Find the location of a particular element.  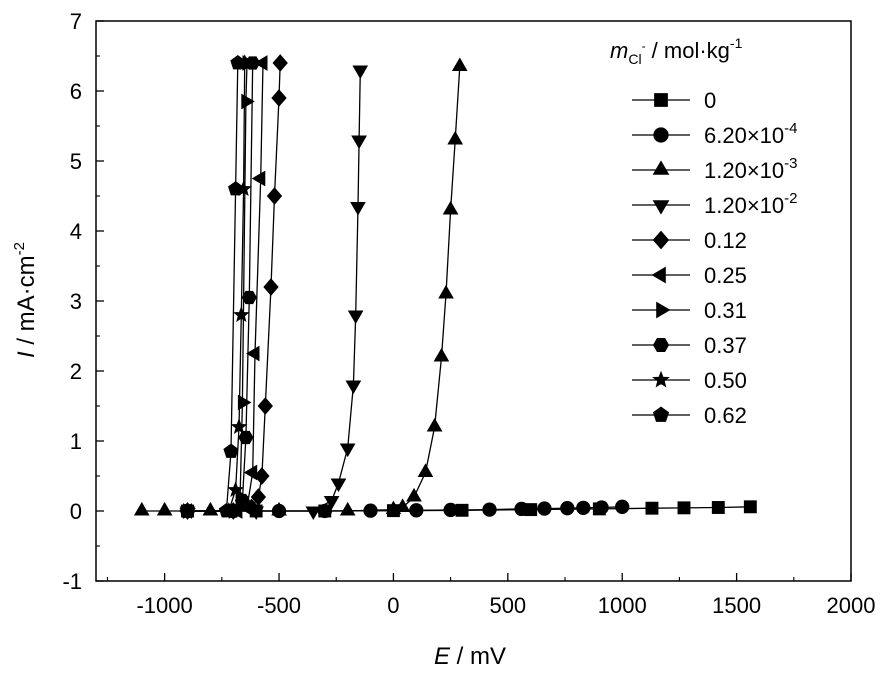

y-tick-label: -1 is located at coordinates (72, 581).